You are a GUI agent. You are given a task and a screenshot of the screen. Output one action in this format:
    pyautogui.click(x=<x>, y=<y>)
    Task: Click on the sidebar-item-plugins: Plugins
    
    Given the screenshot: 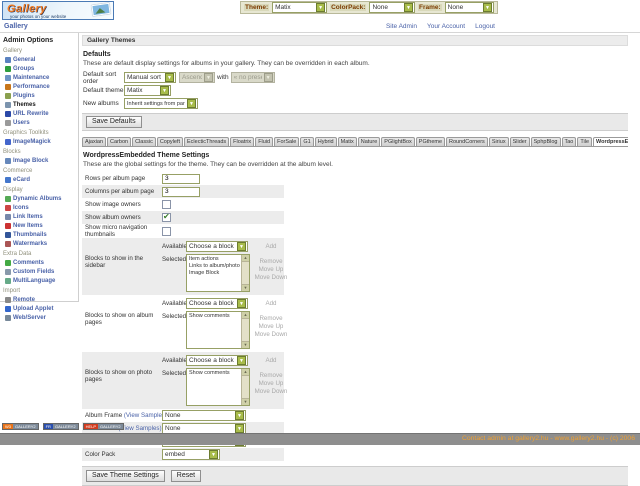 What is the action you would take?
    pyautogui.click(x=41, y=95)
    